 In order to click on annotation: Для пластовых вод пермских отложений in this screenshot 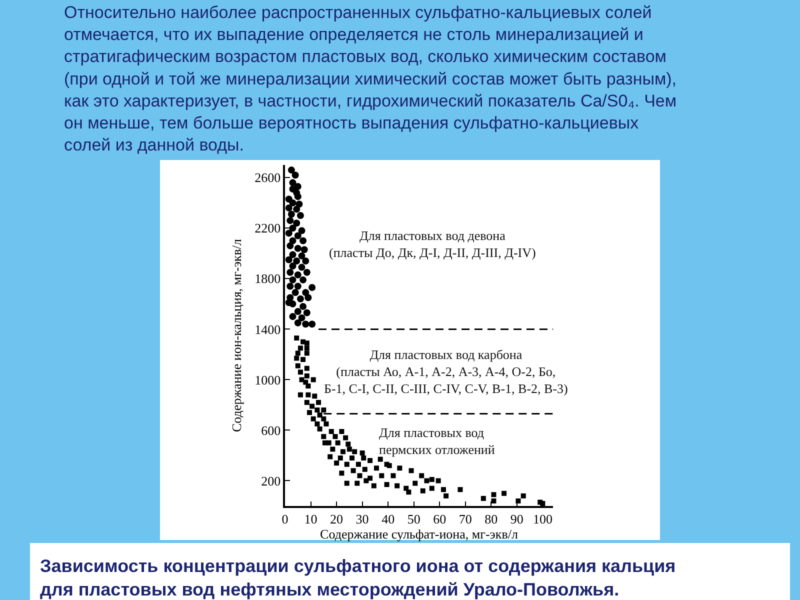, I will do `click(437, 441)`.